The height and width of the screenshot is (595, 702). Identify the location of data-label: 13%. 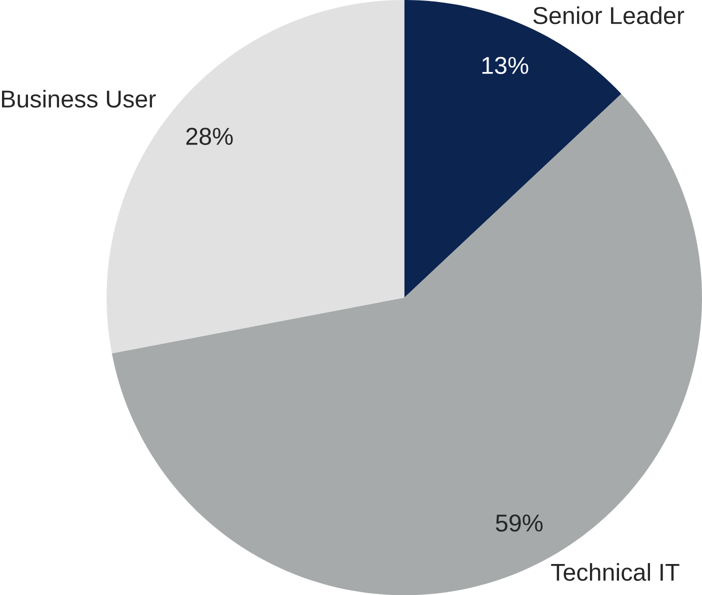
(505, 65).